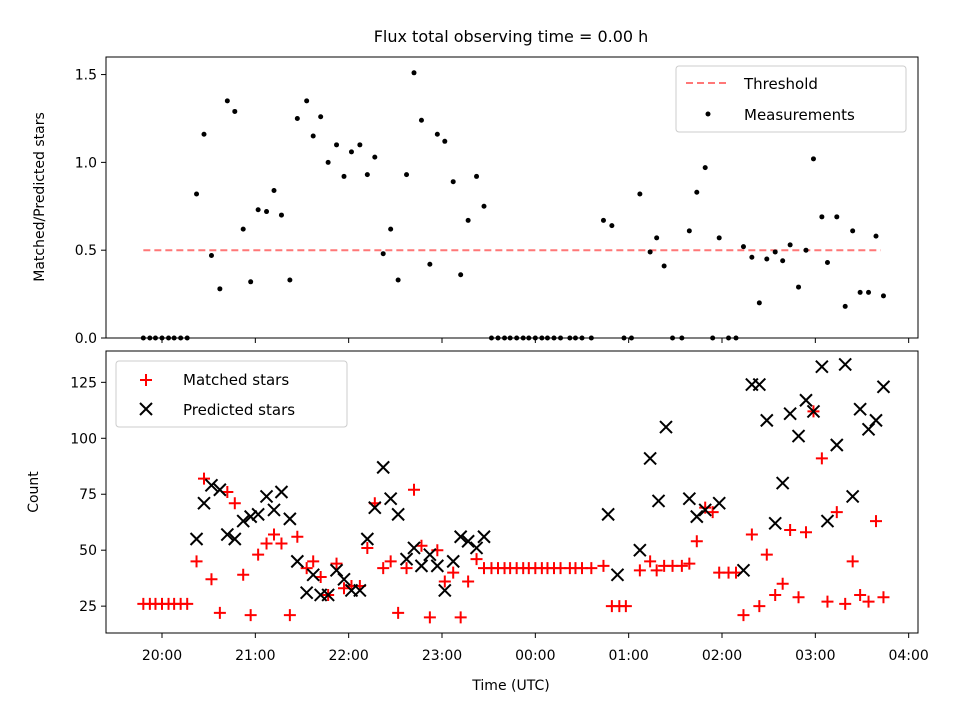 The width and height of the screenshot is (960, 720). I want to click on bottom-y-tick-label: 100, so click(83, 439).